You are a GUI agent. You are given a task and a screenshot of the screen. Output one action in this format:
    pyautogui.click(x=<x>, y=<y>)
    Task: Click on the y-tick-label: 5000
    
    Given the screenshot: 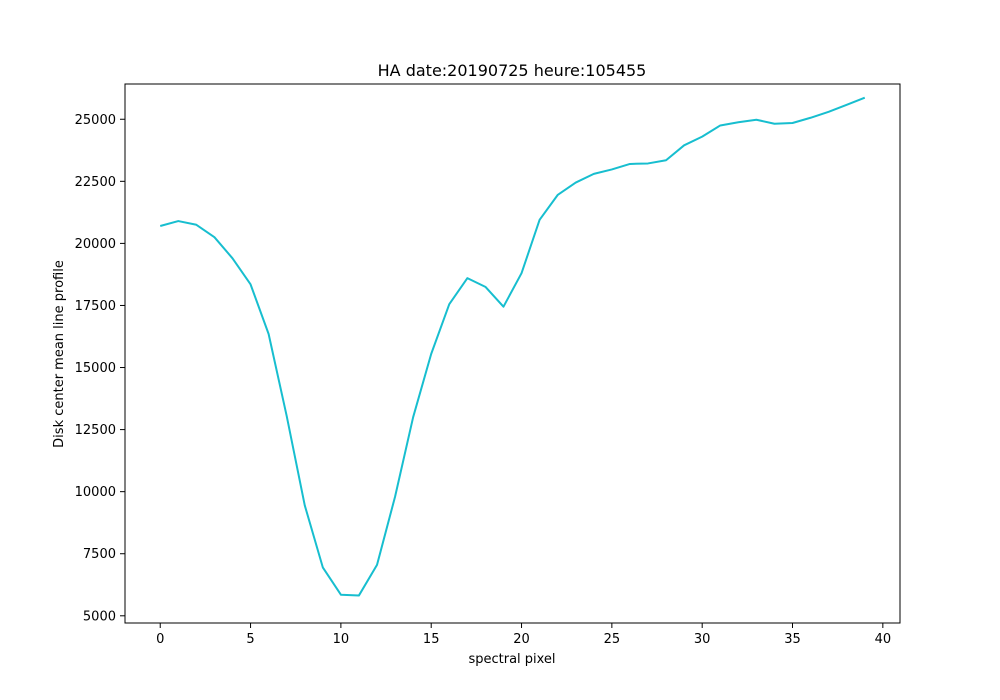 What is the action you would take?
    pyautogui.click(x=99, y=616)
    